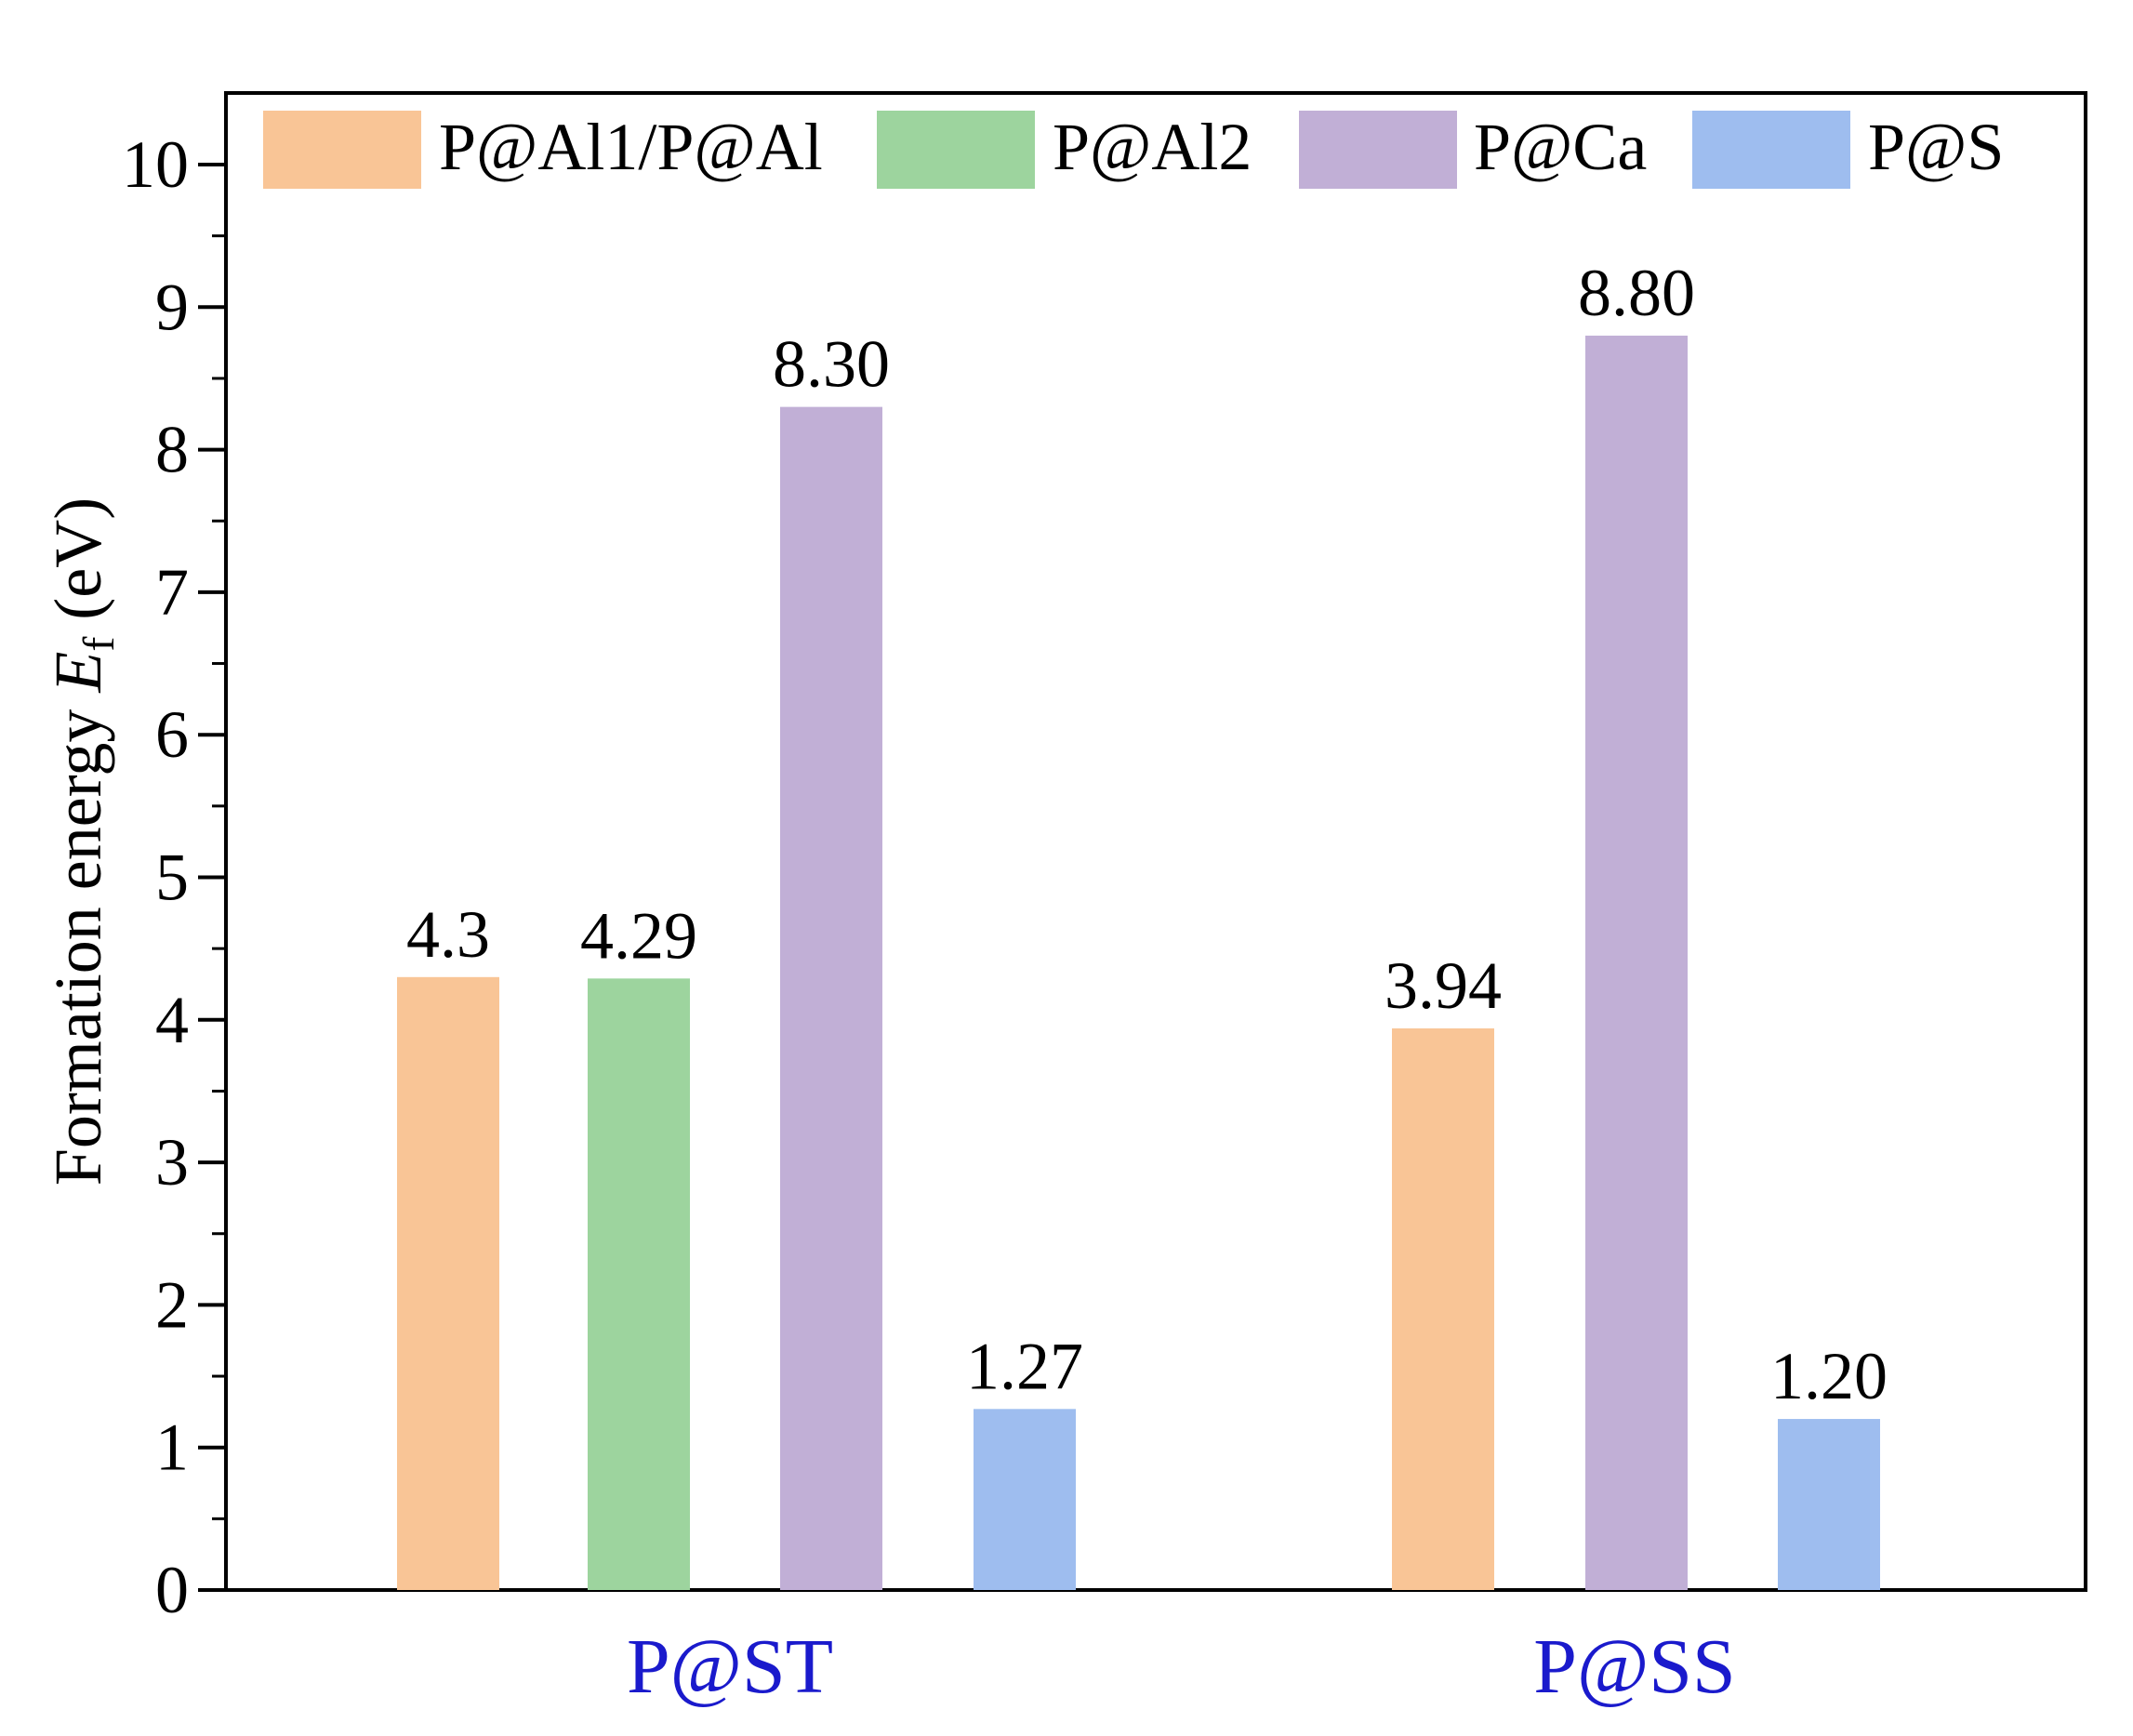 This screenshot has height=1736, width=2133. I want to click on y-tick-label: 0, so click(172, 1590).